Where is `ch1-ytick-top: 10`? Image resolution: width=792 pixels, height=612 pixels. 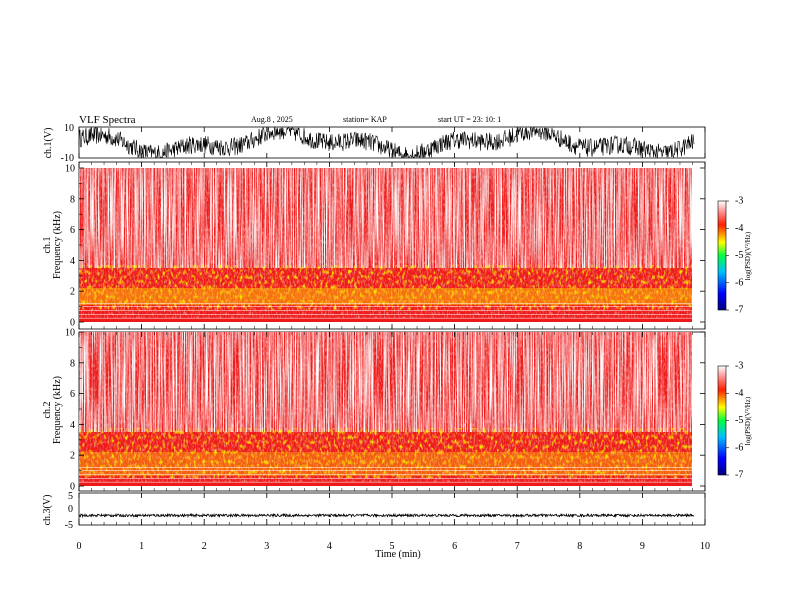
ch1-ytick-top: 10 is located at coordinates (69, 128).